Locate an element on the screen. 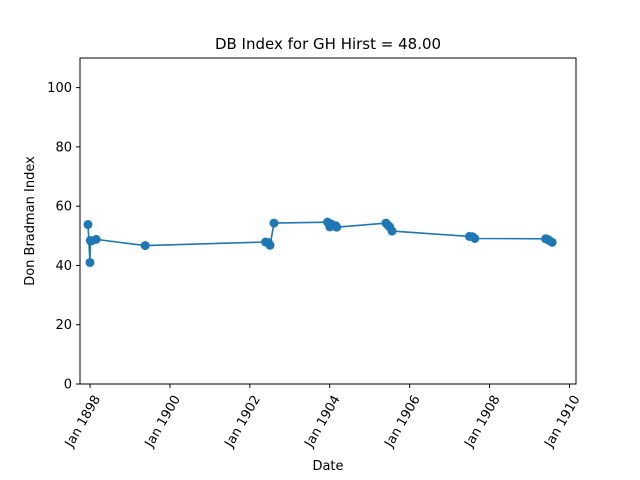  x-tick-label: Jan 1904 is located at coordinates (323, 422).